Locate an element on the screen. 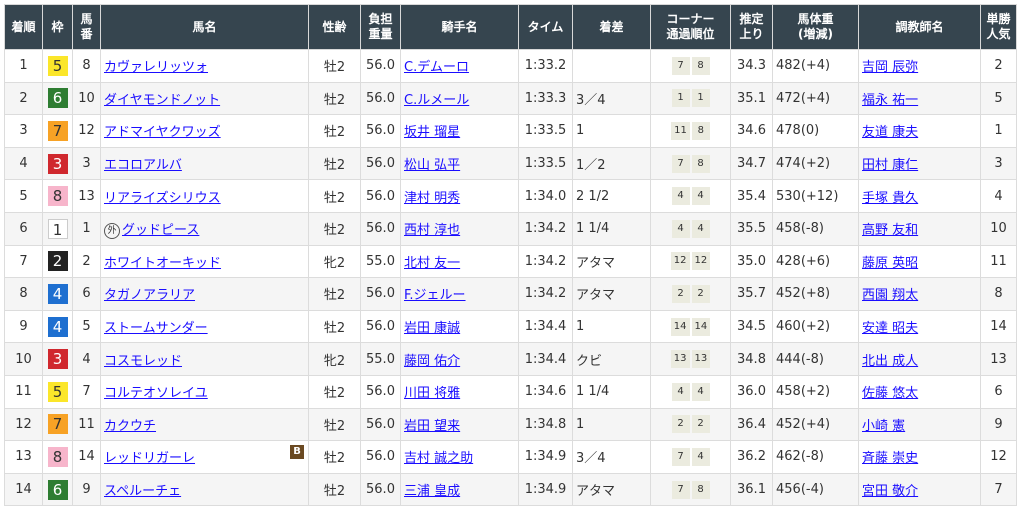  time-cell: 1:33.5 is located at coordinates (545, 163).